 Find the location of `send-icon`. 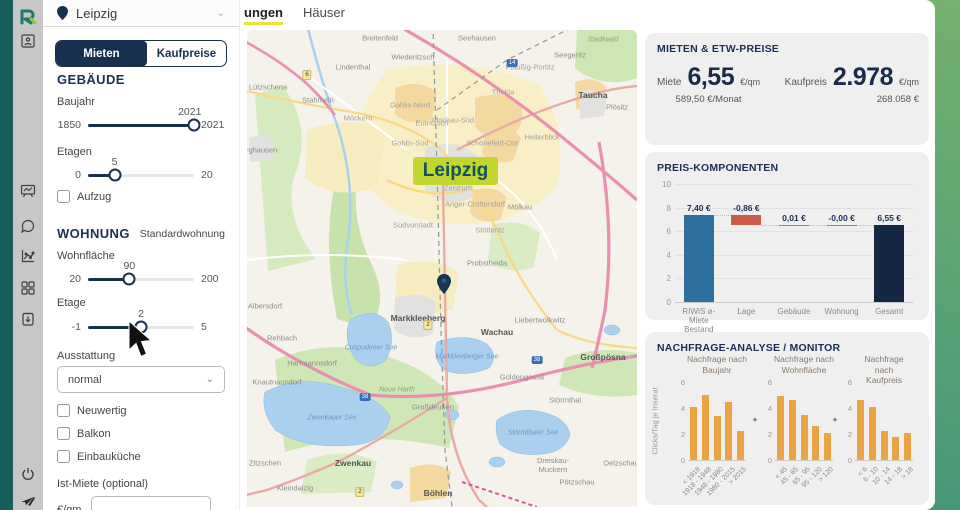

send-icon is located at coordinates (28, 500).